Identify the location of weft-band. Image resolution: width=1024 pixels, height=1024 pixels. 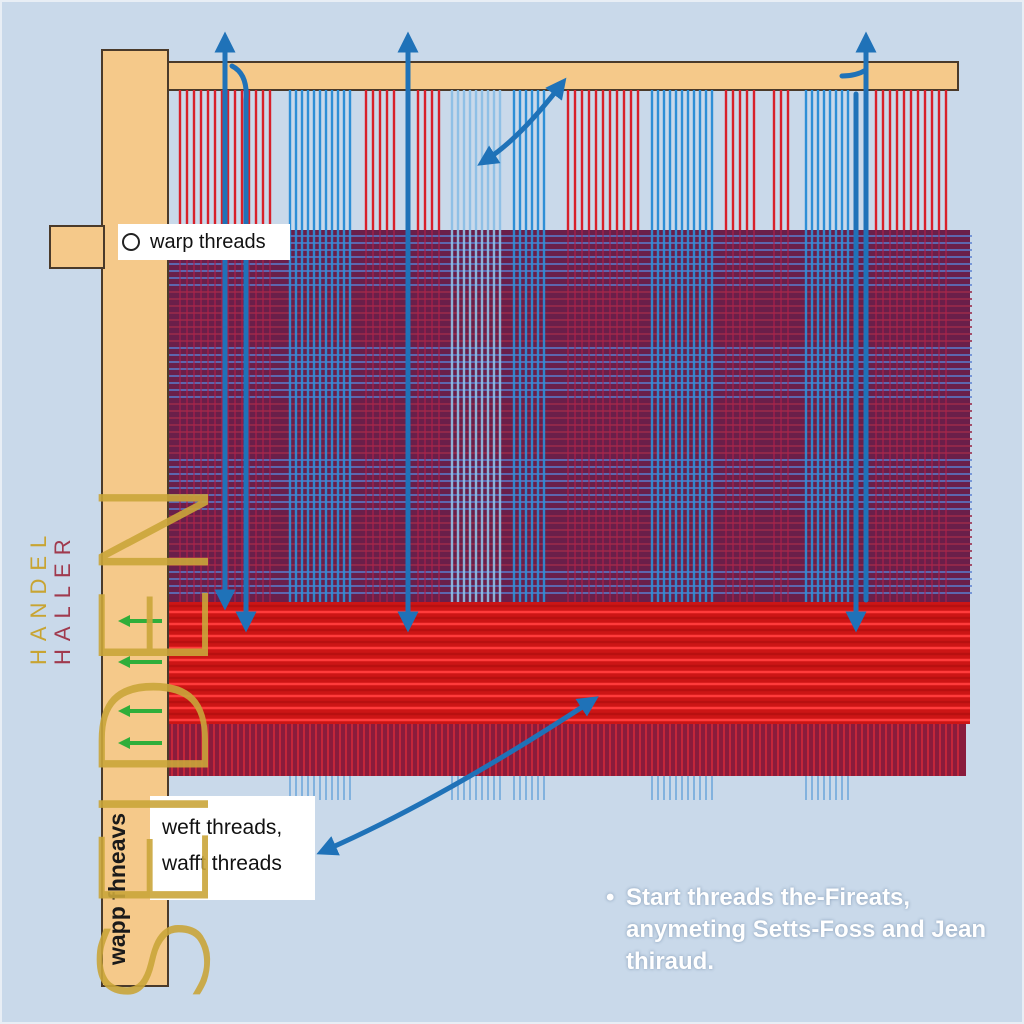
(569, 663).